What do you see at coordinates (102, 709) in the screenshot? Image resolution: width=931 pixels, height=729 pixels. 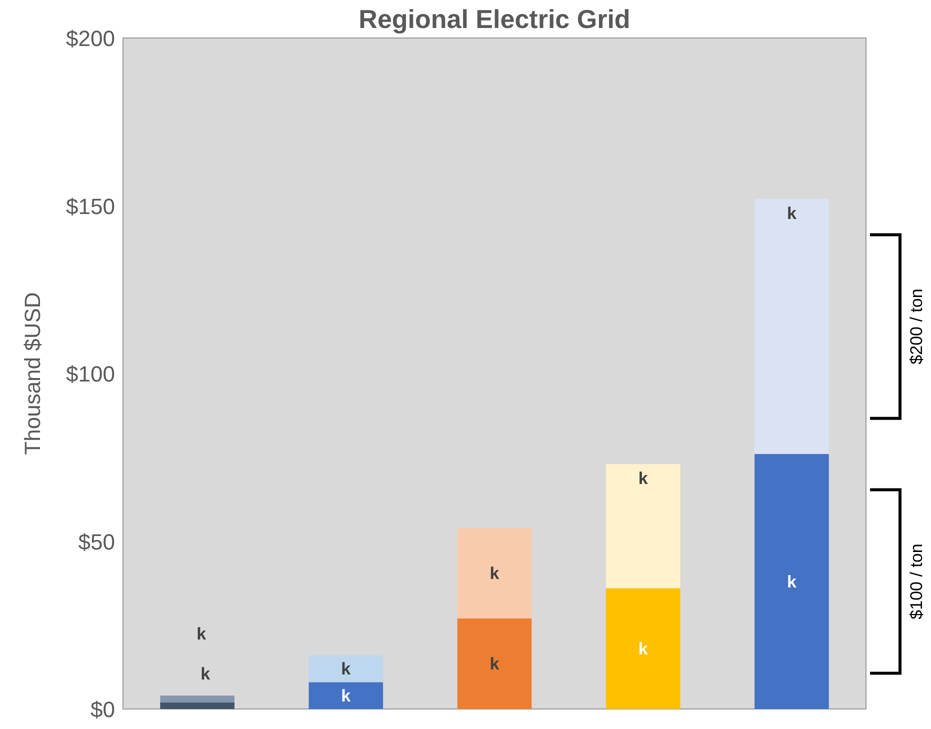 I see `y-tick-label: $0` at bounding box center [102, 709].